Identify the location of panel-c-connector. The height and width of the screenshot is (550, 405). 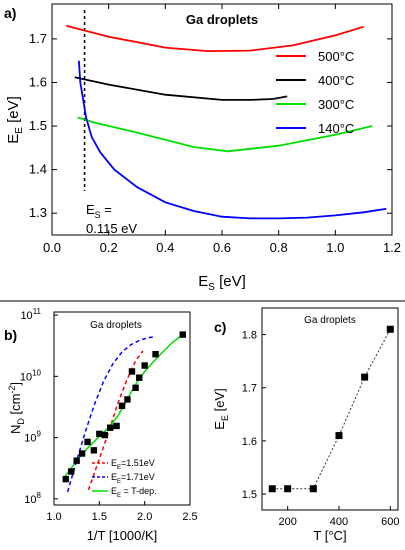
(331, 409).